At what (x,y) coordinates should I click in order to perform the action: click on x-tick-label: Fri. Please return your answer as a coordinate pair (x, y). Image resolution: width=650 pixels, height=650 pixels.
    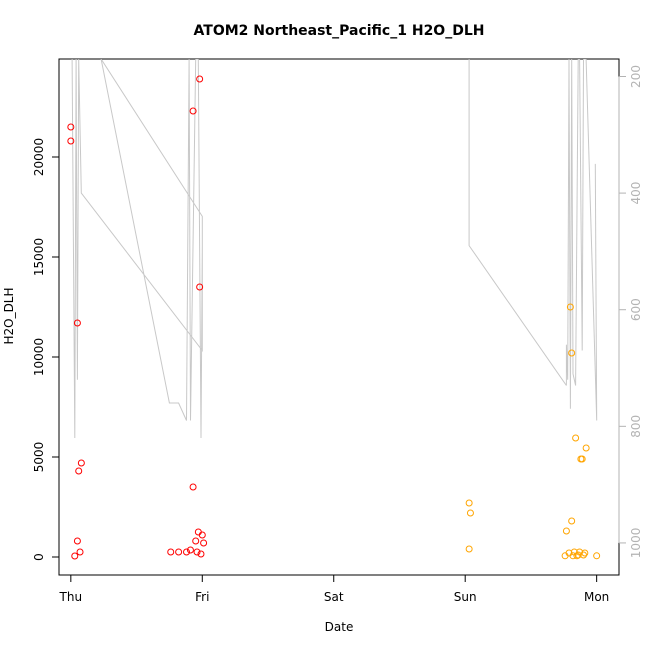
    Looking at the image, I should click on (202, 597).